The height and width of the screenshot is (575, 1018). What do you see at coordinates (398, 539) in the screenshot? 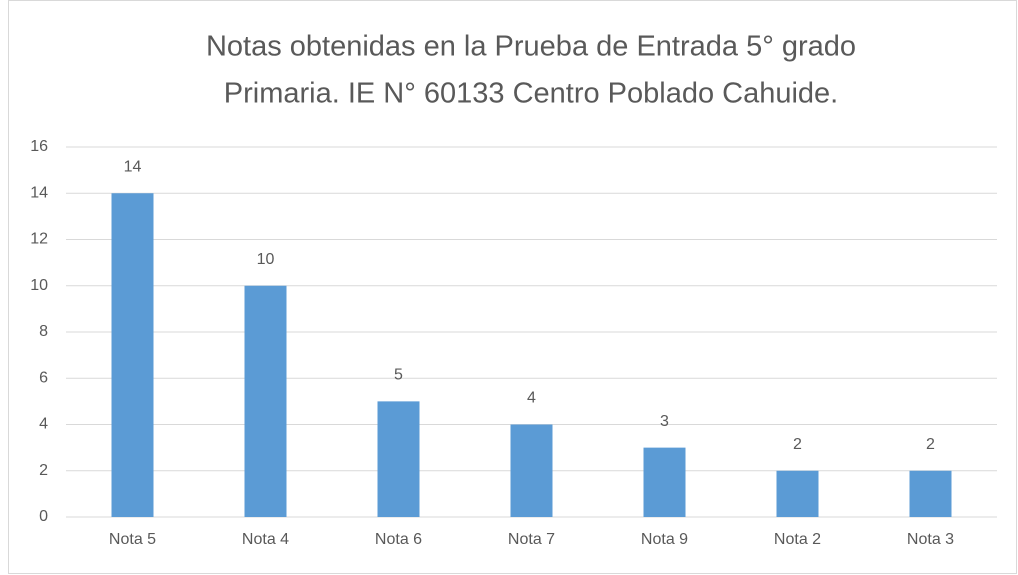
I see `x-tick-label: Nota 6` at bounding box center [398, 539].